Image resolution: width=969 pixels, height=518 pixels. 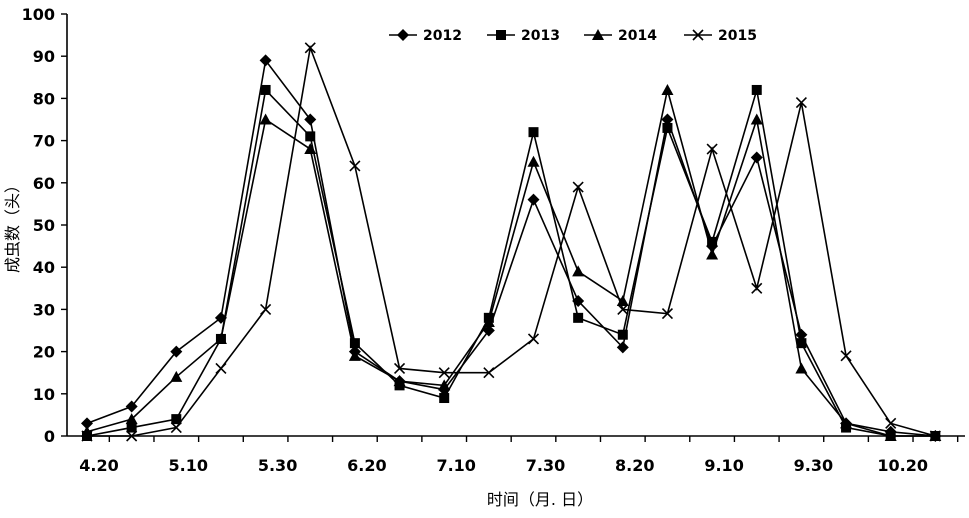 I want to click on x-tick-label: 4.20, so click(x=98, y=465).